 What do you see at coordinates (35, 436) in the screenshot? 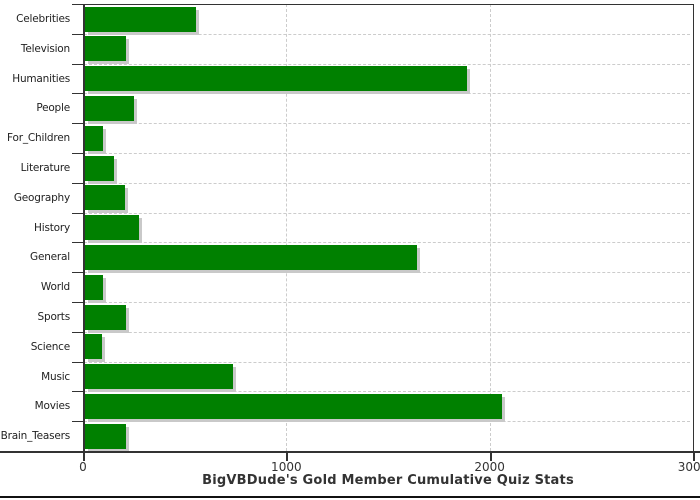
I see `category-label-brain-teasers: Brain_Teasers` at bounding box center [35, 436].